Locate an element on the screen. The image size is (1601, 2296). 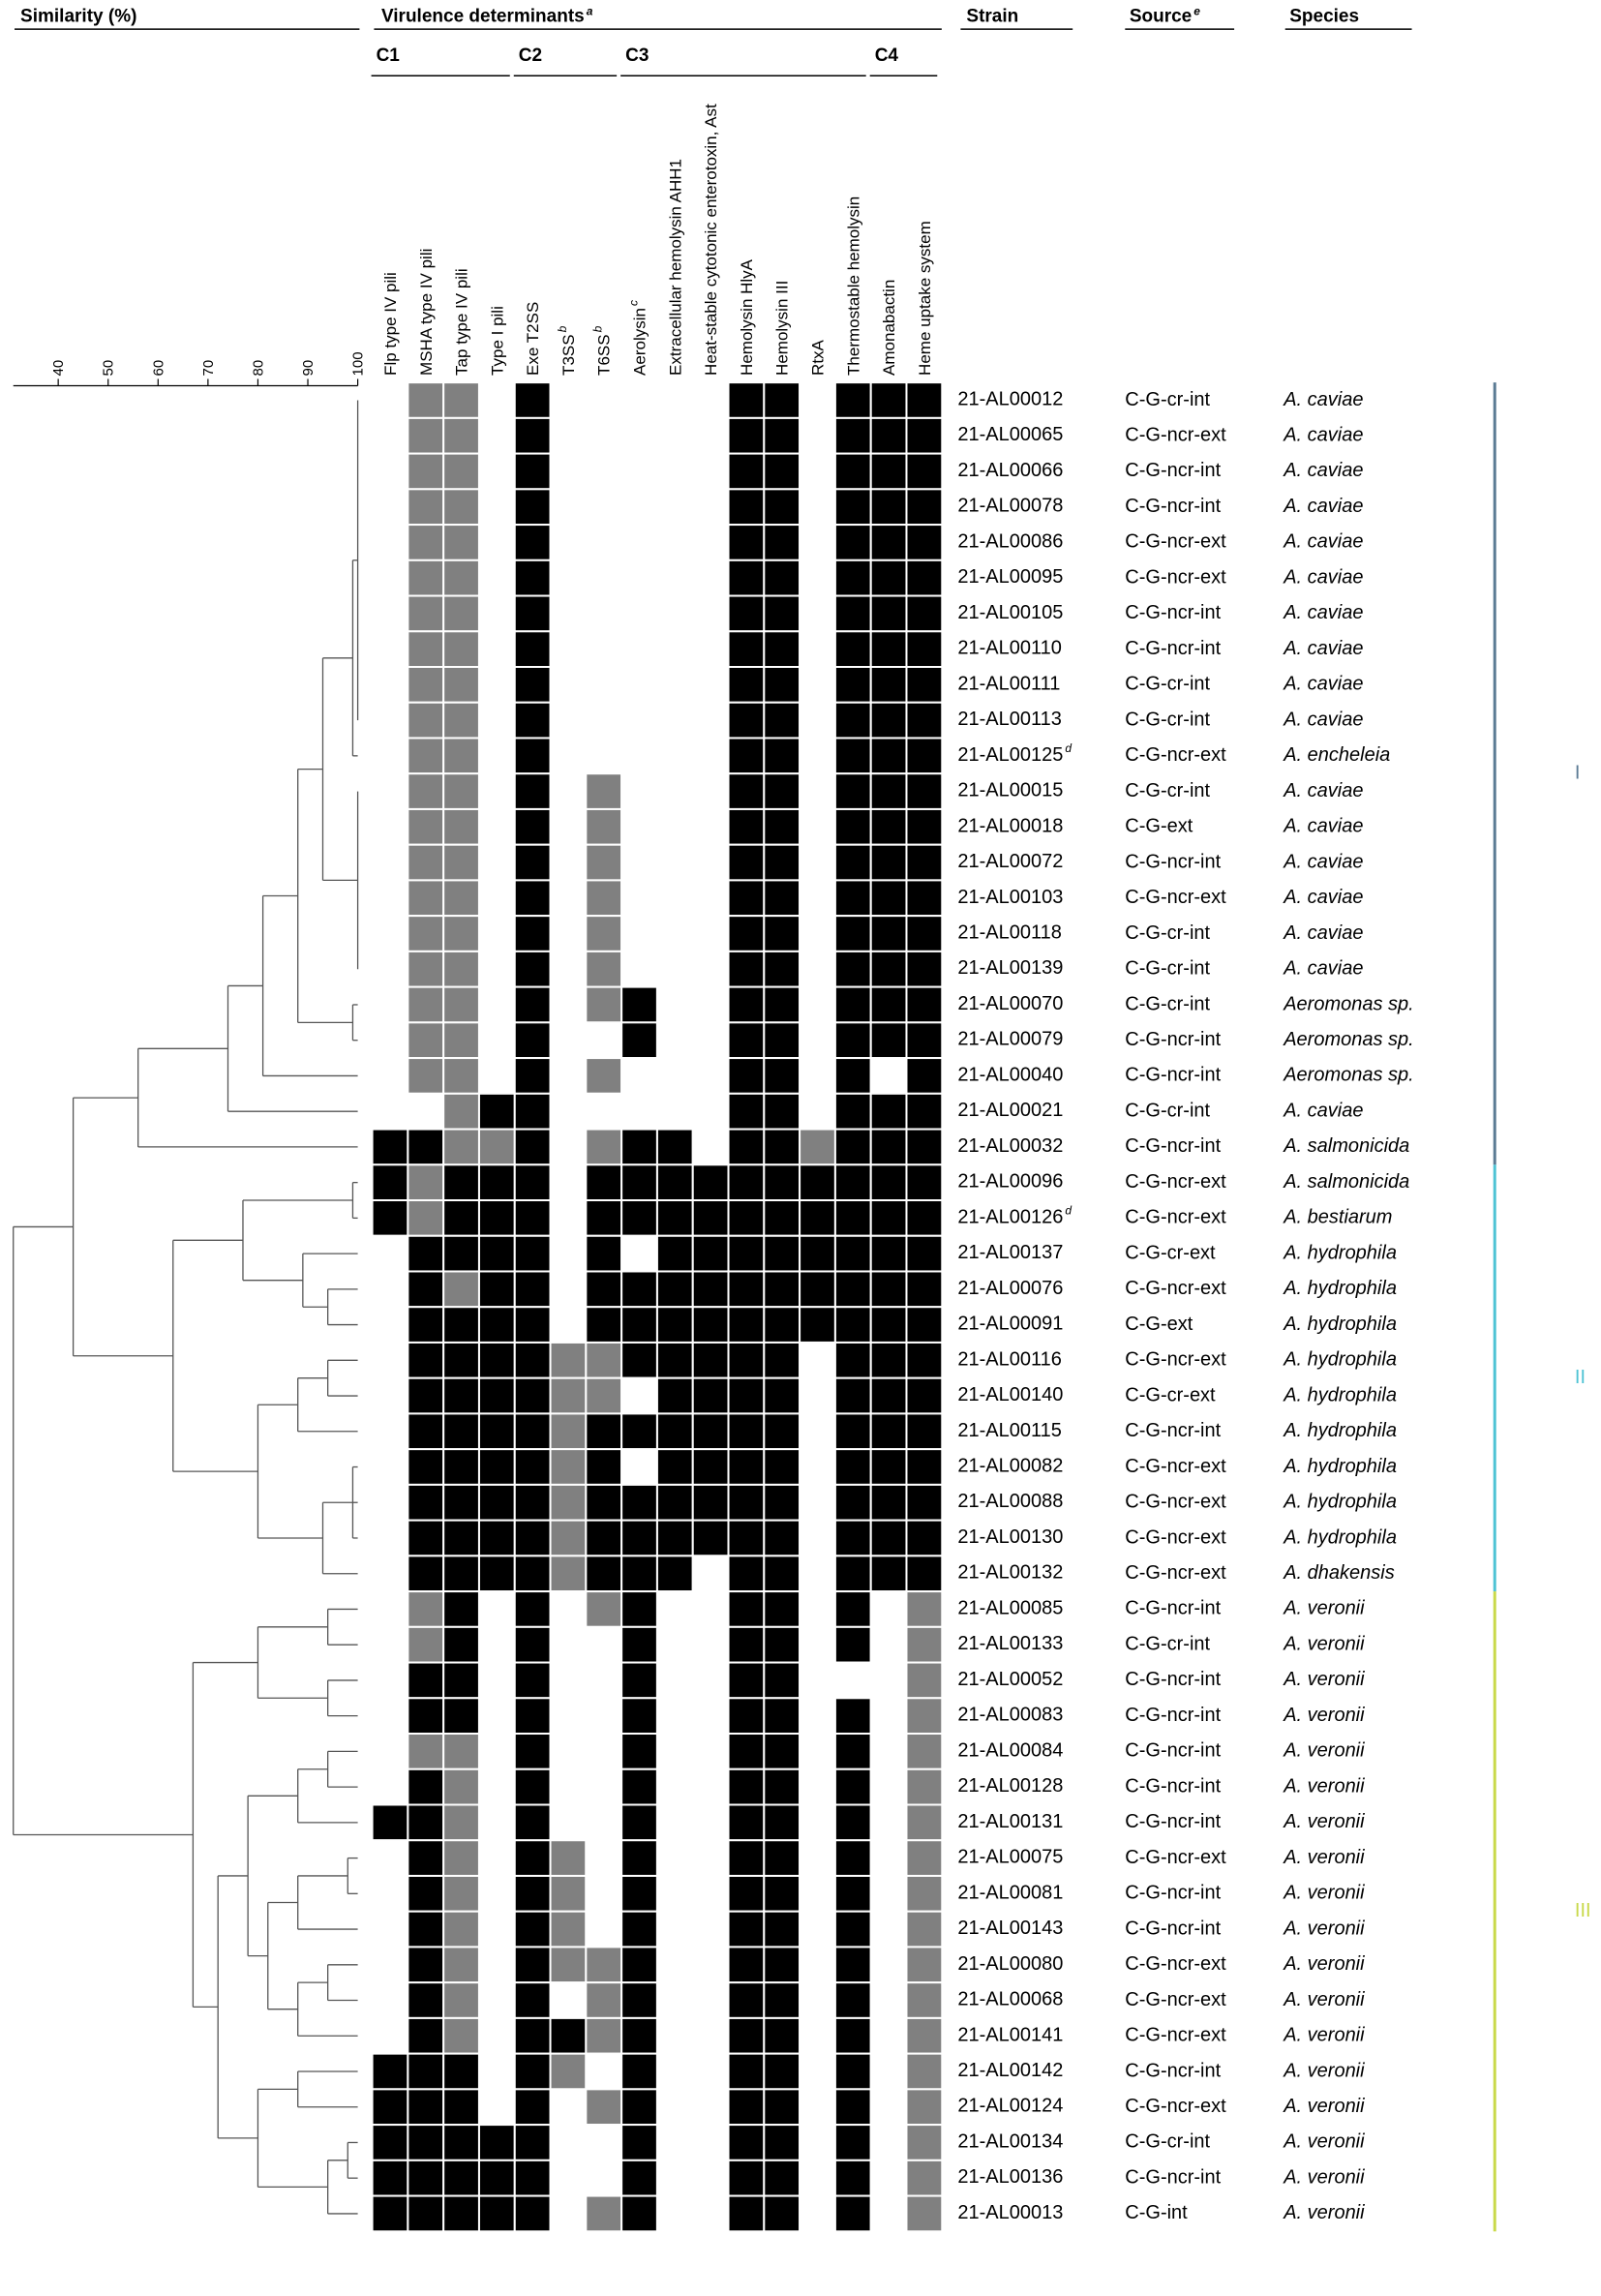
strain: 21-AL00124 is located at coordinates (1010, 2106).